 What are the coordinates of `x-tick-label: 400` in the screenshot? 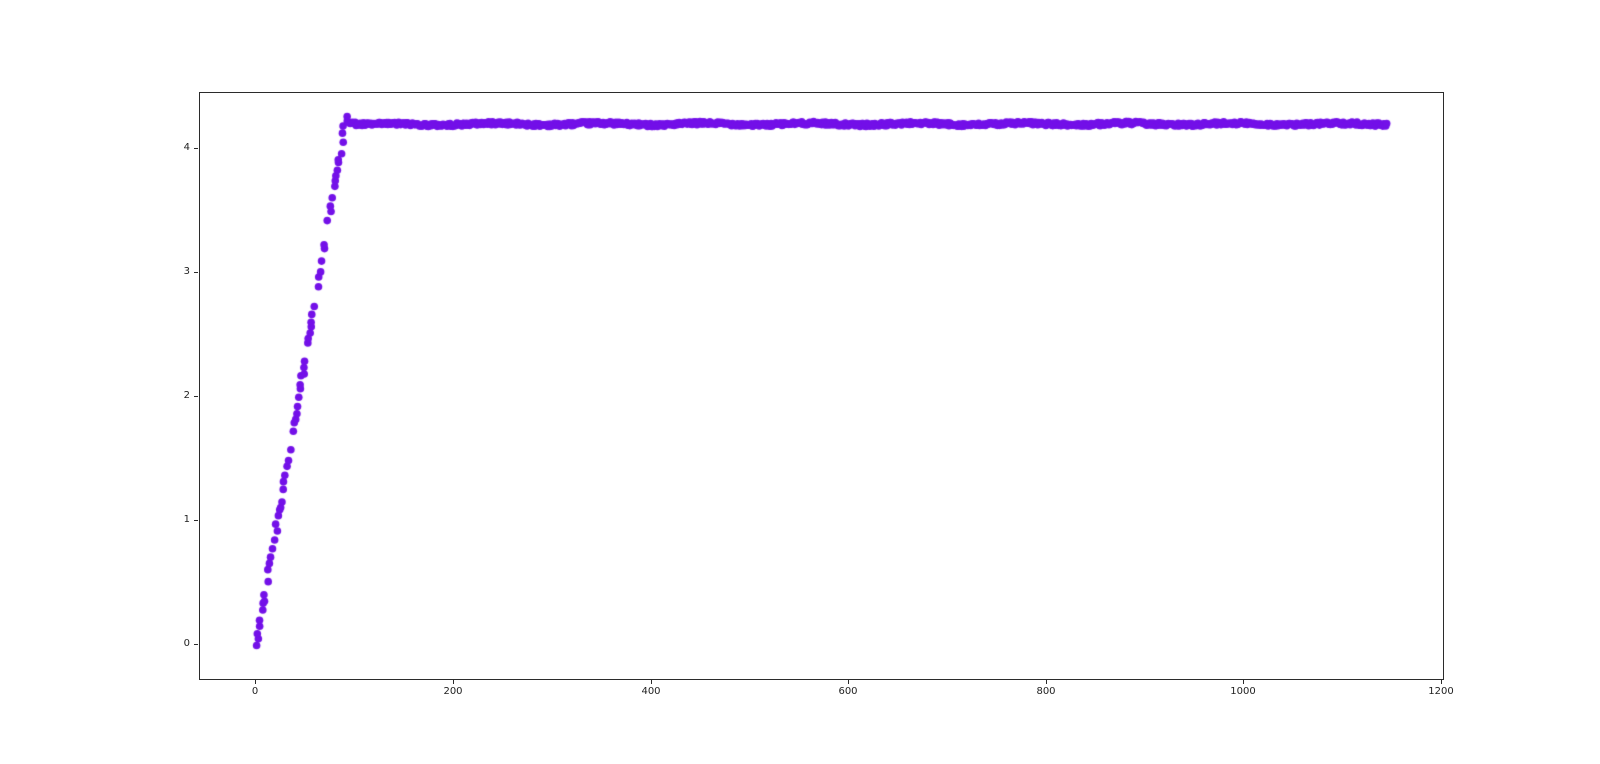 It's located at (651, 691).